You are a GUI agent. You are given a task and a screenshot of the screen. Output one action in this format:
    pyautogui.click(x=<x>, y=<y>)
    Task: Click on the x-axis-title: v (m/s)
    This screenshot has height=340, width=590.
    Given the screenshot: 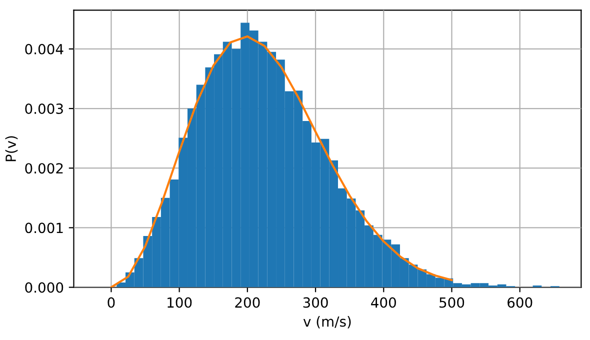 What is the action you would take?
    pyautogui.click(x=327, y=322)
    